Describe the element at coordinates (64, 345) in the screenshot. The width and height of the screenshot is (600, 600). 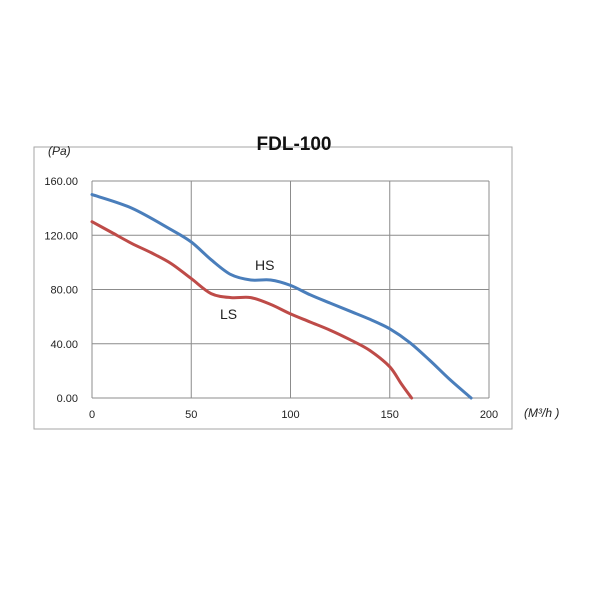
I see `y-tick-label: 40.00` at that location.